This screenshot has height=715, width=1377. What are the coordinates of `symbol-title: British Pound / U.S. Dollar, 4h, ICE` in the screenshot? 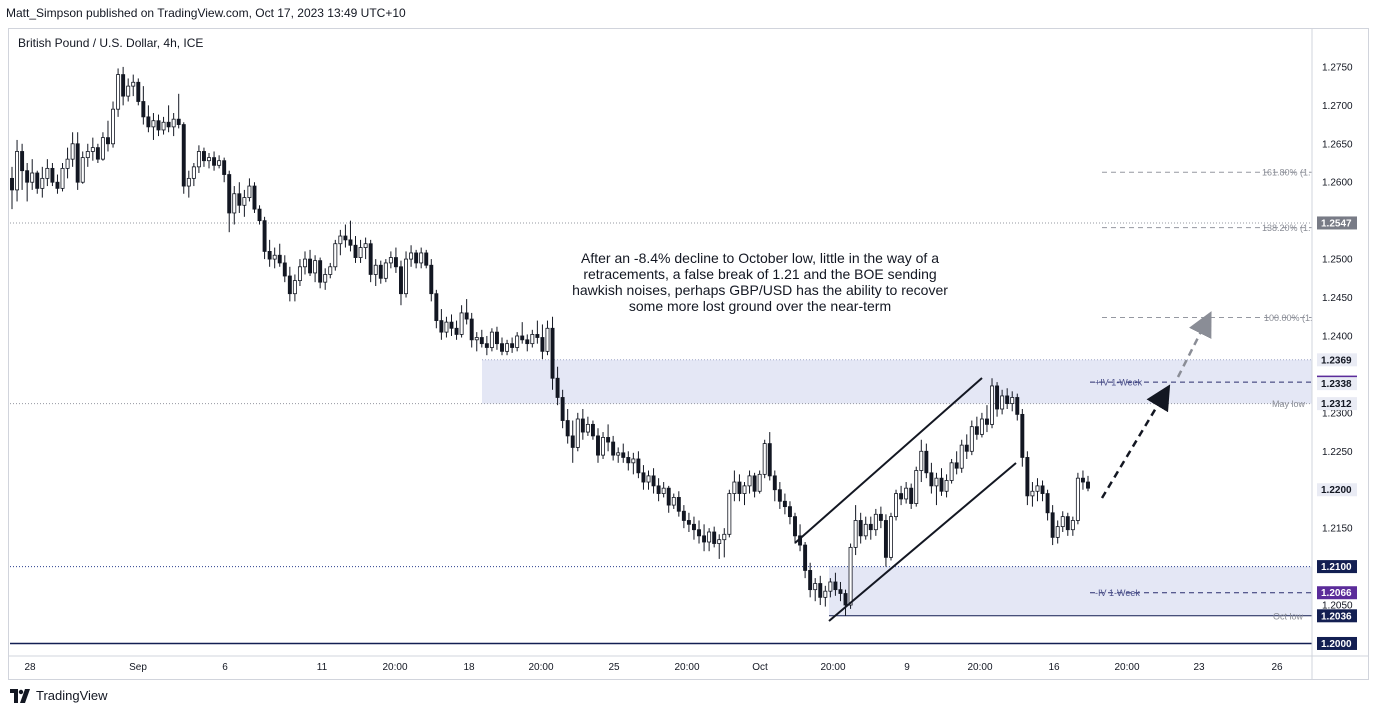 It's located at (111, 43).